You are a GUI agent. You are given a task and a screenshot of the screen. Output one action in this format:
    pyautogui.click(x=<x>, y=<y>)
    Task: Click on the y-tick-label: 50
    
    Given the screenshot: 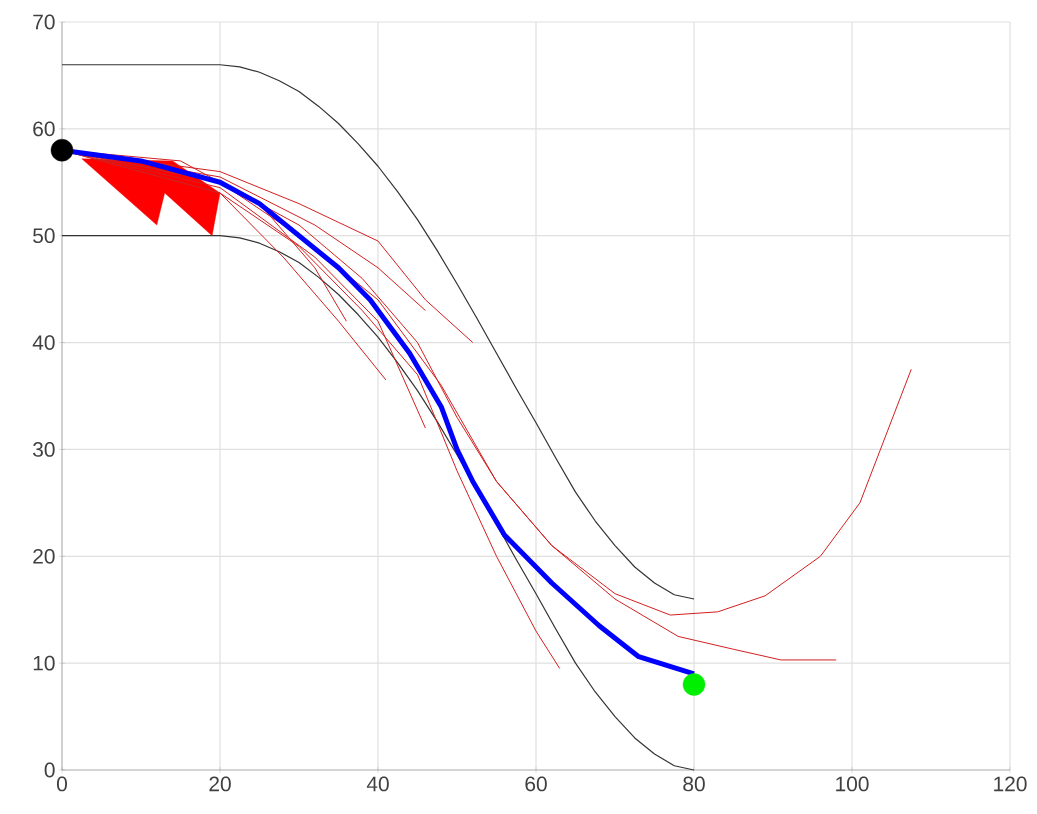 What is the action you would take?
    pyautogui.click(x=44, y=236)
    